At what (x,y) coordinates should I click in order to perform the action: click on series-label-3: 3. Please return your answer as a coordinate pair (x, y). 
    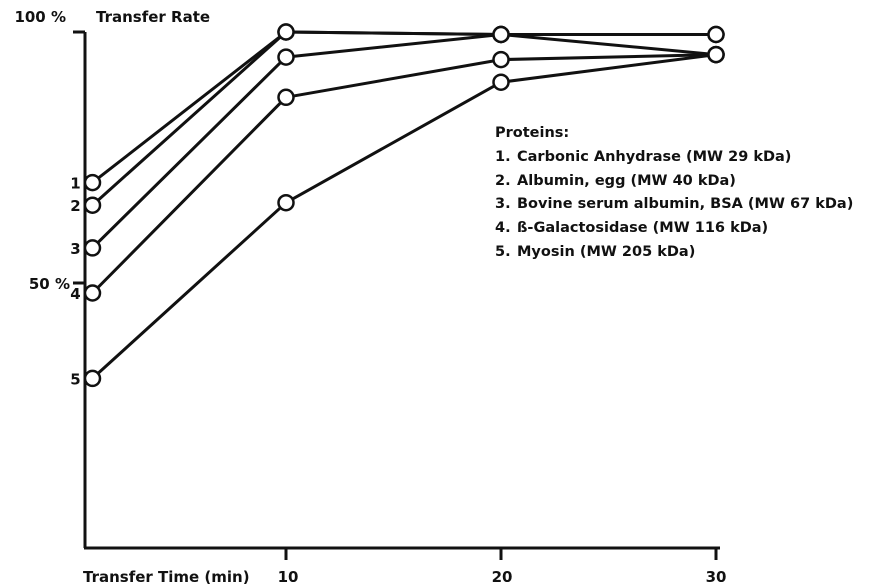
    Looking at the image, I should click on (75, 249).